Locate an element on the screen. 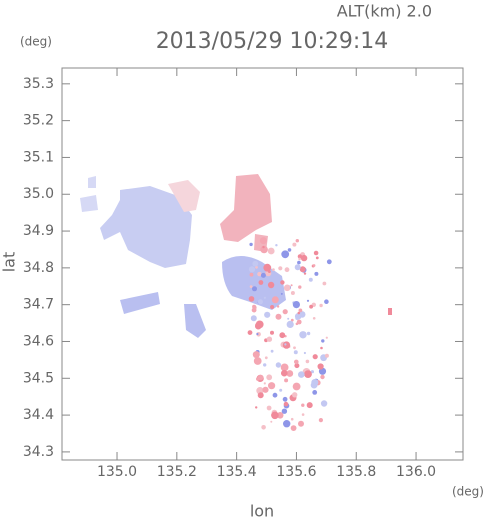 The height and width of the screenshot is (521, 491). x-tick-label: 135.0 is located at coordinates (117, 472).